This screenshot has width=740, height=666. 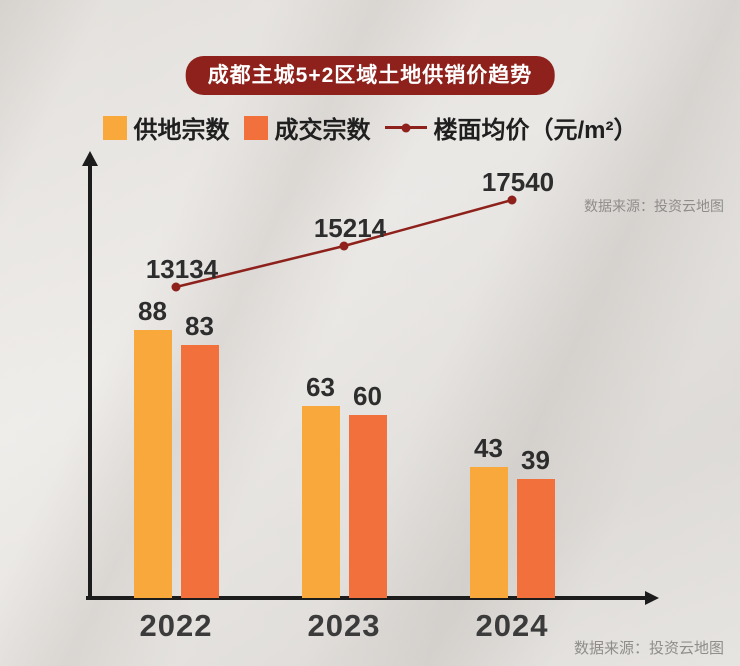 I want to click on legend-item-price: 楼面均价（元/m²）, so click(x=511, y=127).